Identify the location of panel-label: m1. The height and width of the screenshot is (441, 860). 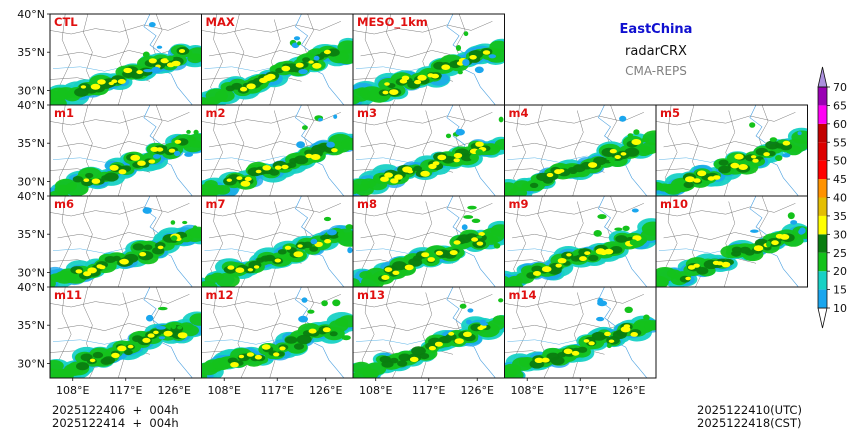
(64, 113).